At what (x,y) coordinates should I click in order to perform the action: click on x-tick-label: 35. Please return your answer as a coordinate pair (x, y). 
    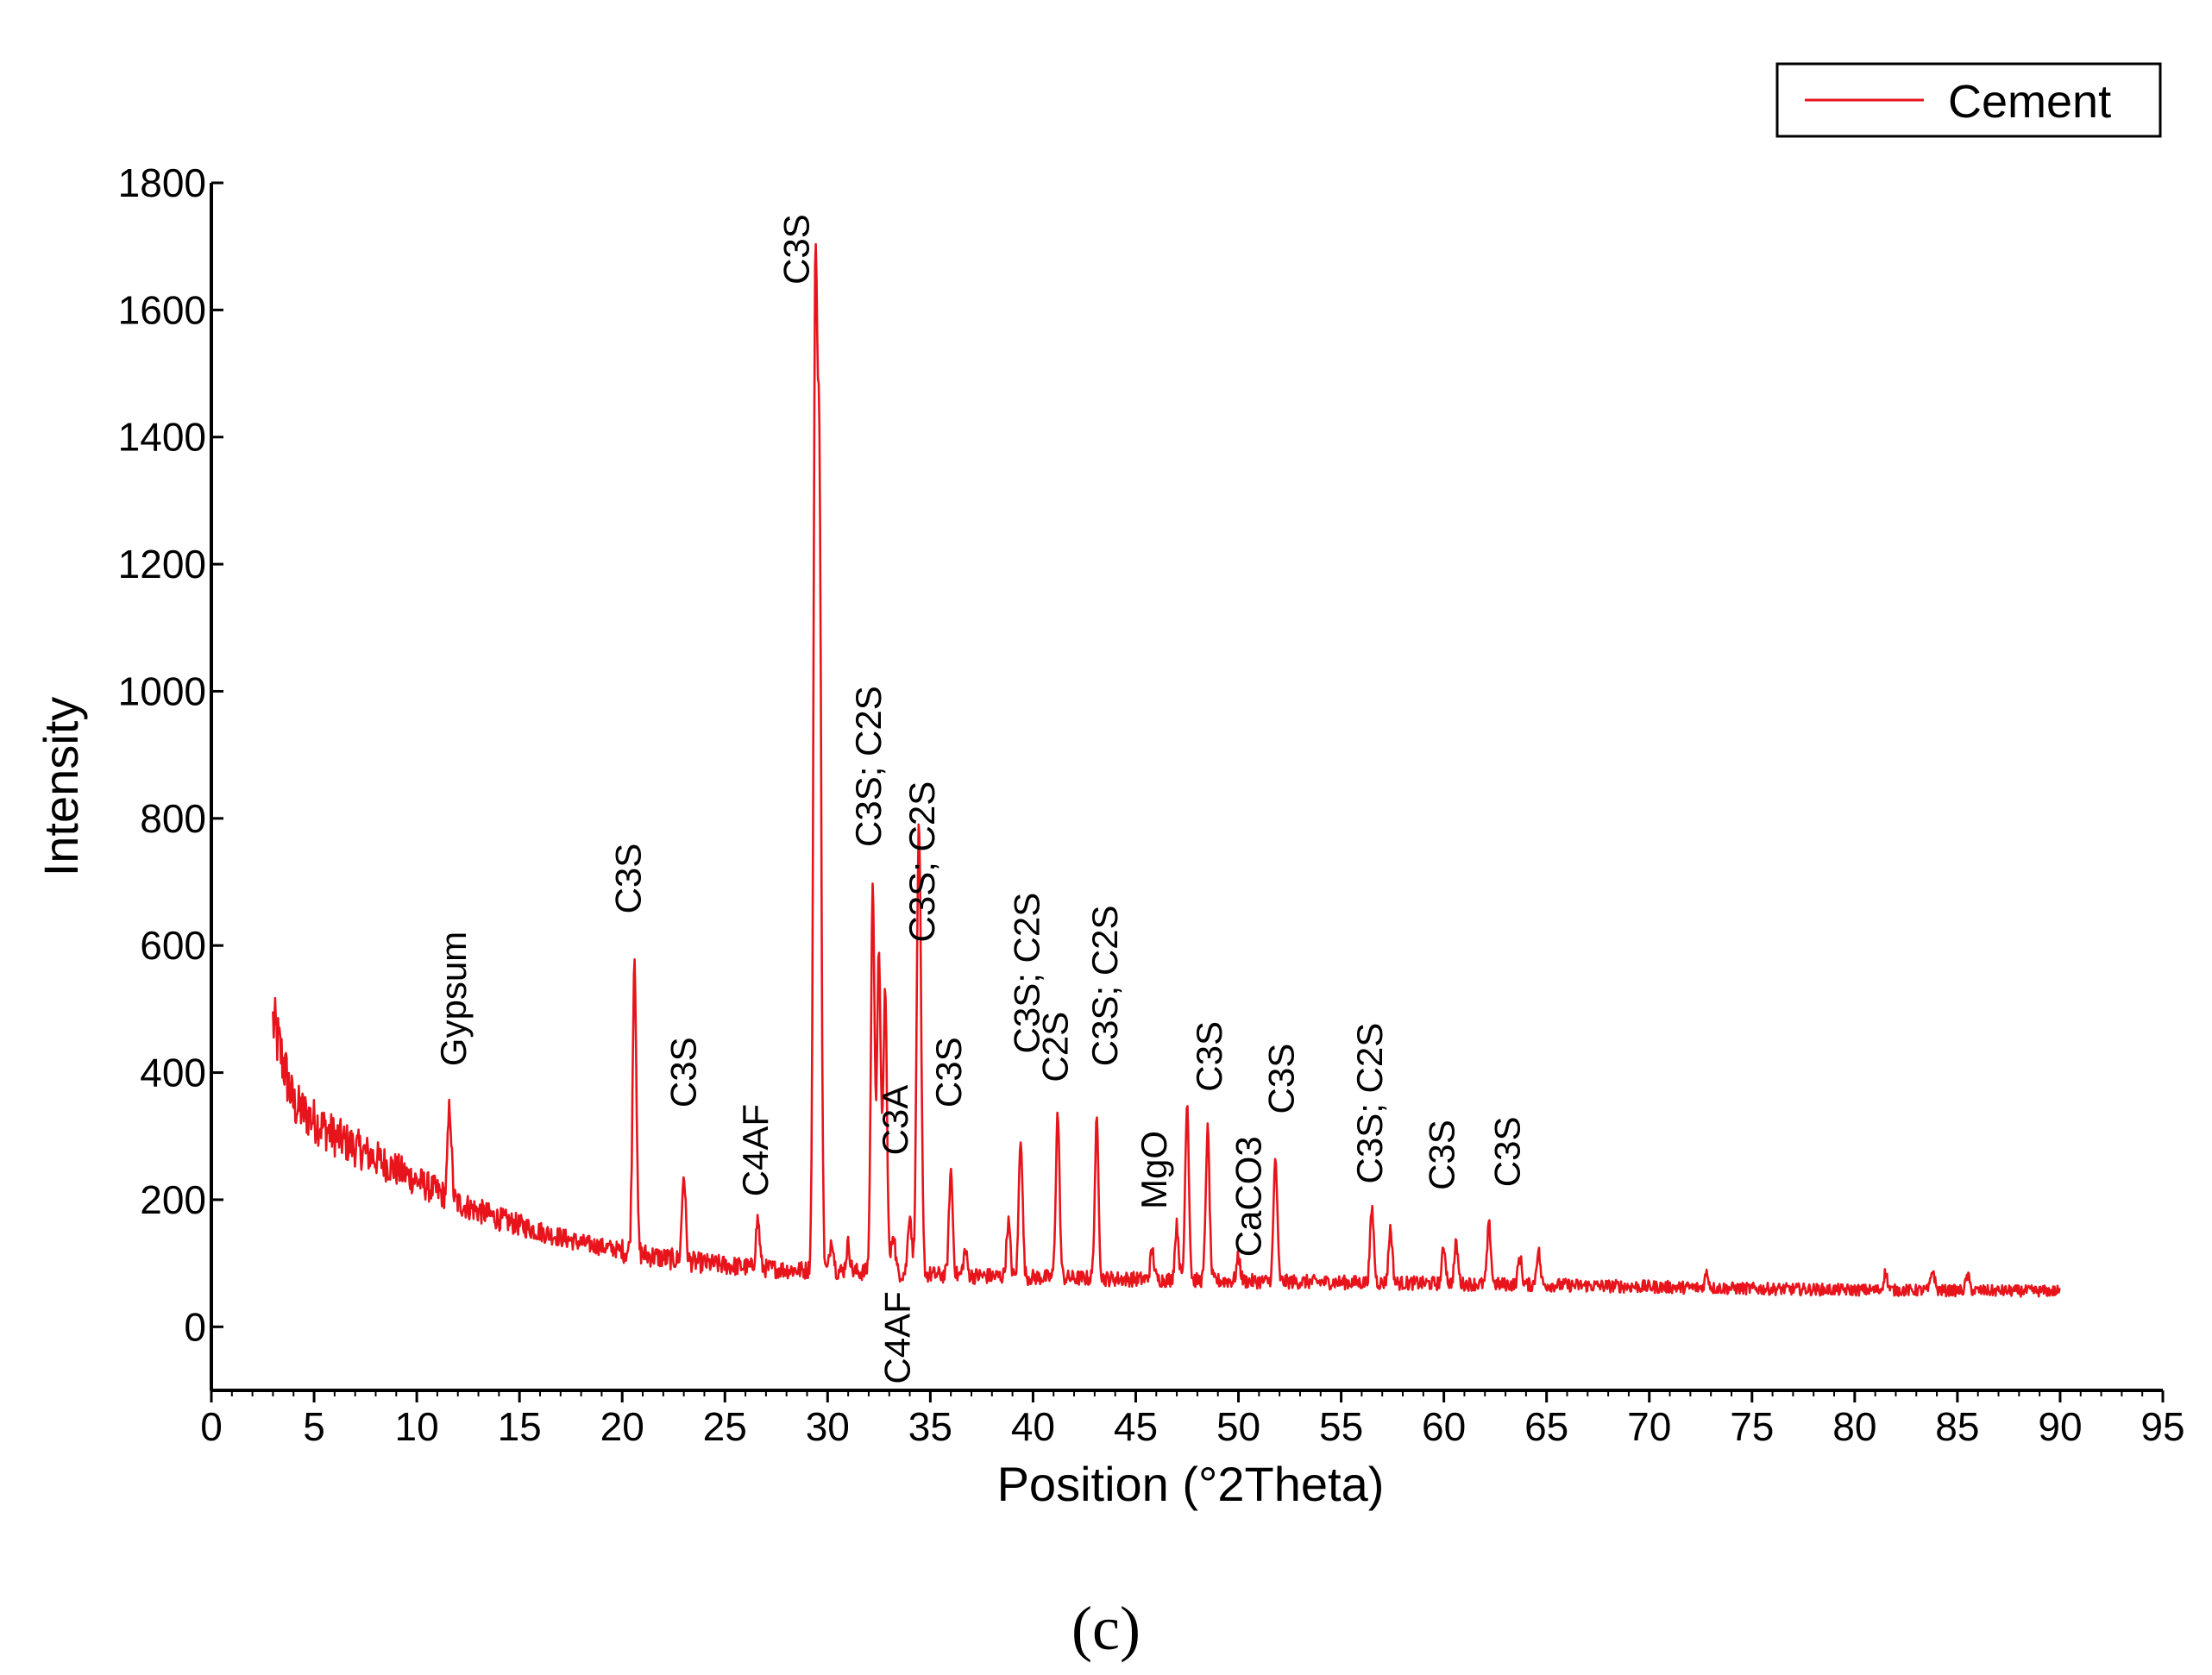
    Looking at the image, I should click on (930, 1426).